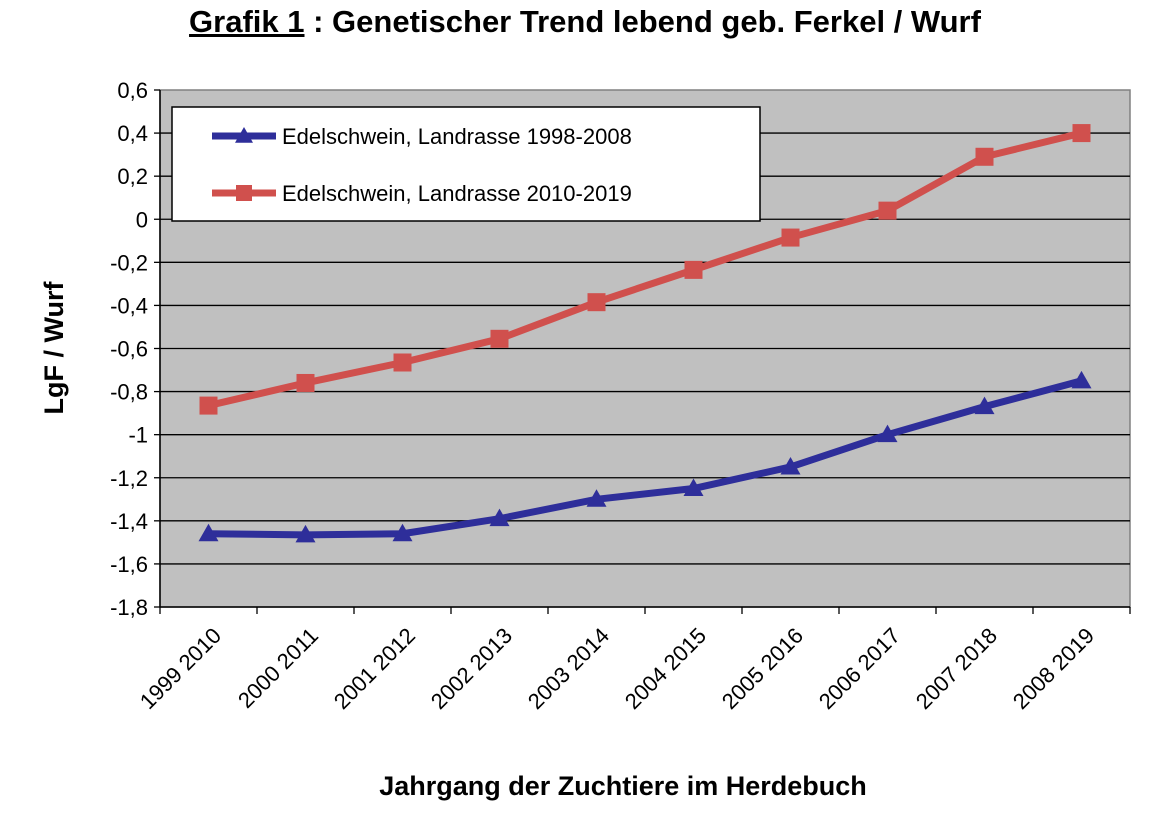 The image size is (1170, 821). What do you see at coordinates (129, 521) in the screenshot?
I see `y-tick-label: -1,4` at bounding box center [129, 521].